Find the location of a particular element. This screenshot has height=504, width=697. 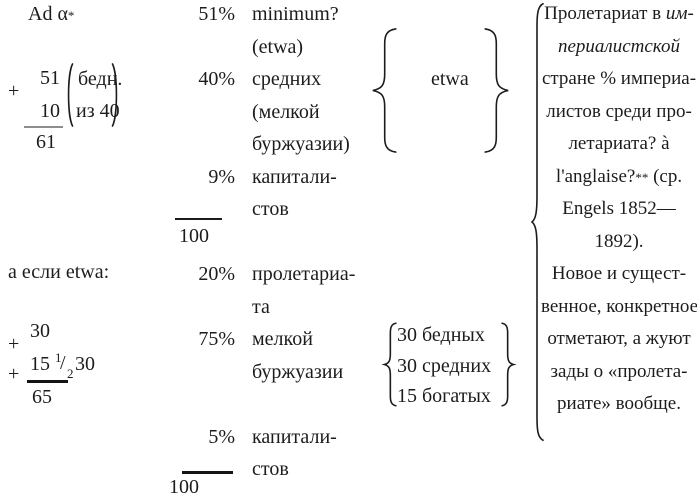

etwa-group-right-brace is located at coordinates (498, 90).